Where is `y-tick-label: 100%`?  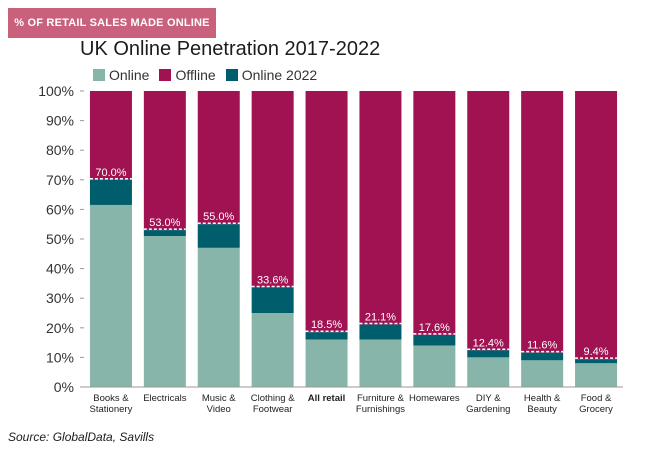 y-tick-label: 100% is located at coordinates (56, 91).